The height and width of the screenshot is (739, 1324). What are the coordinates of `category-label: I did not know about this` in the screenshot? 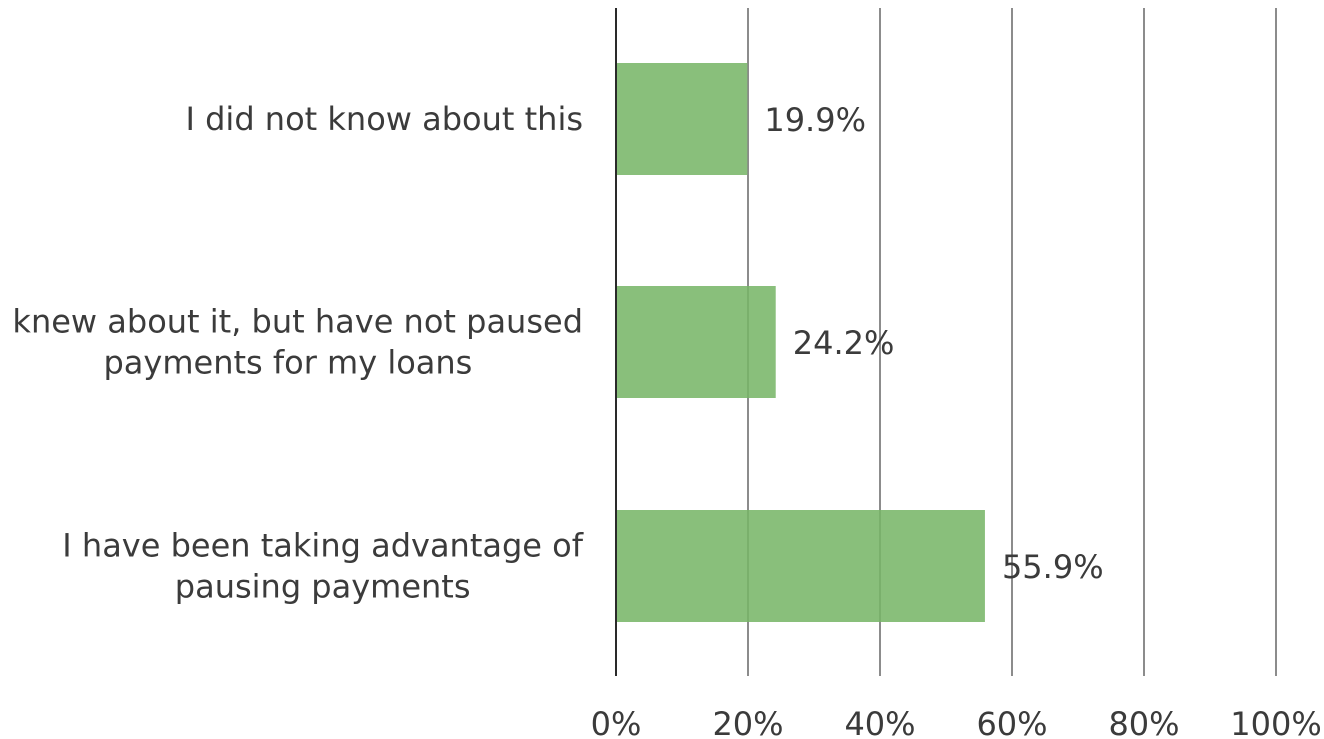 It's located at (385, 119).